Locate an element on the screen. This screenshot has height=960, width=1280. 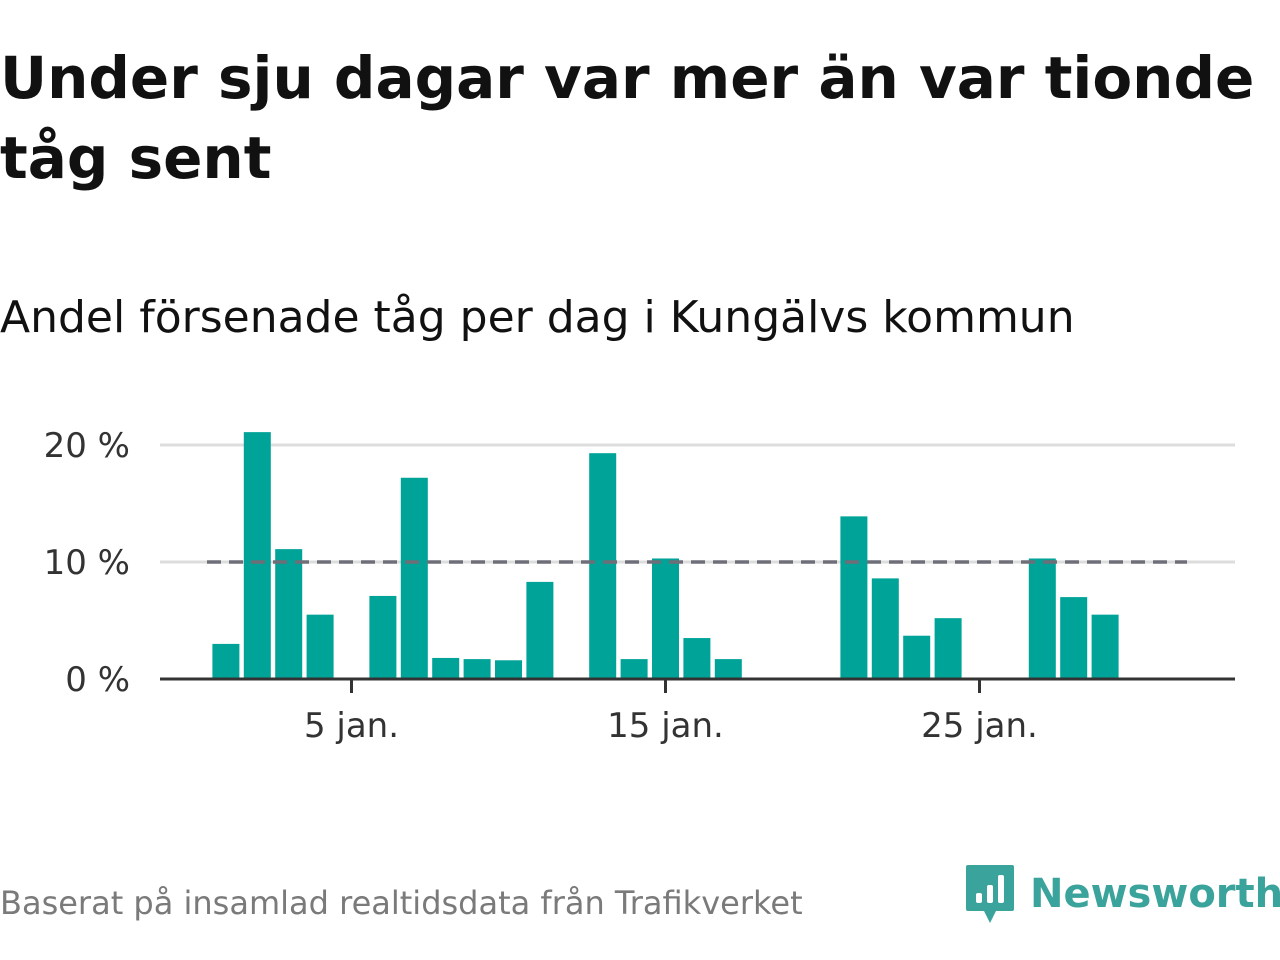
brand-name: Newsworthy is located at coordinates (1155, 894).